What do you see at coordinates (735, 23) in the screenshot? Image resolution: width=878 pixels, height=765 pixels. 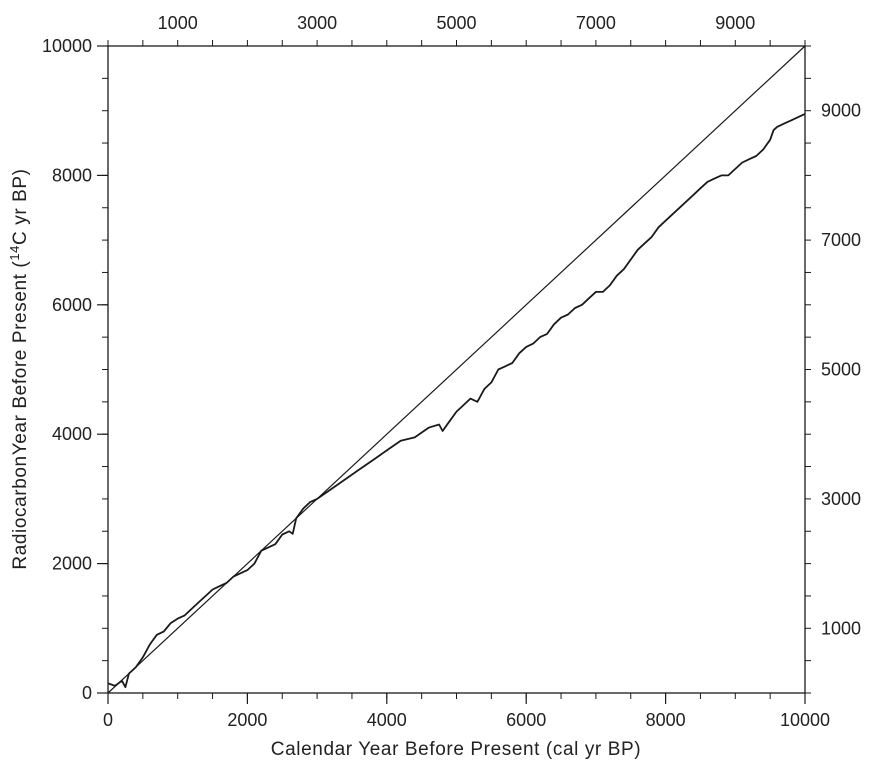 I see `x-tick-label-top: 9000` at bounding box center [735, 23].